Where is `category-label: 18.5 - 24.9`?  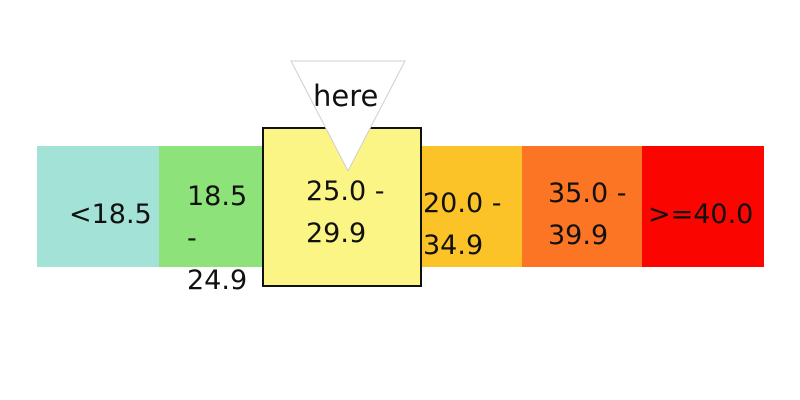 category-label: 18.5 - 24.9 is located at coordinates (217, 238).